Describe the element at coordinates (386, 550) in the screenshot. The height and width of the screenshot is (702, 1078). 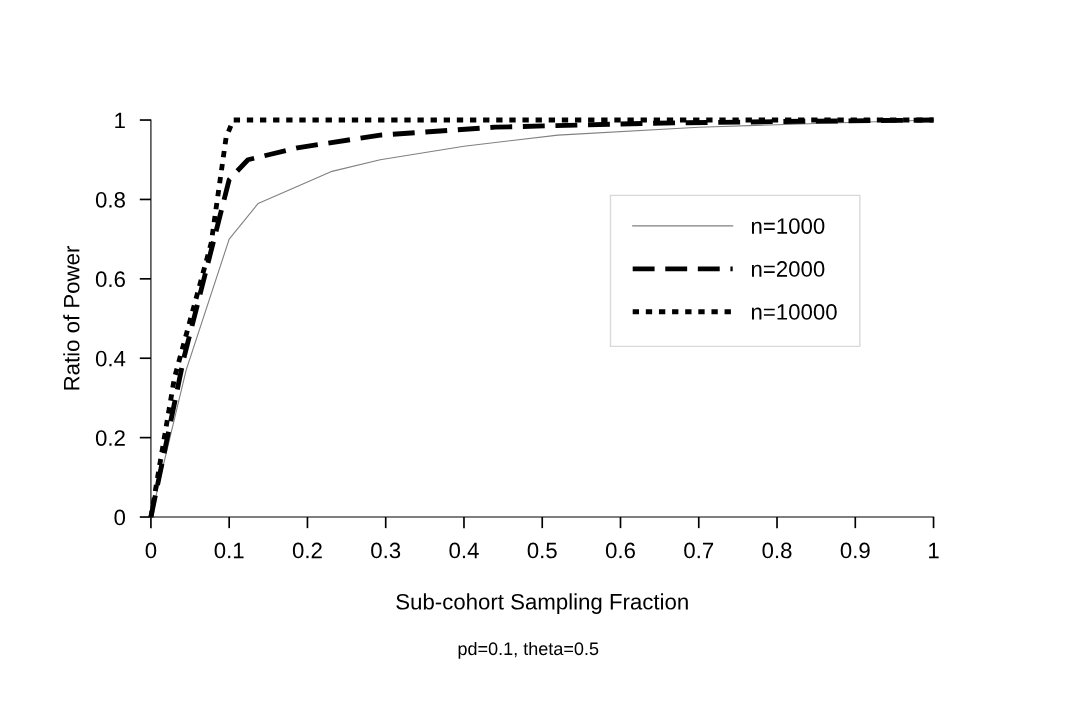
I see `x-tick-label: 0.3` at that location.